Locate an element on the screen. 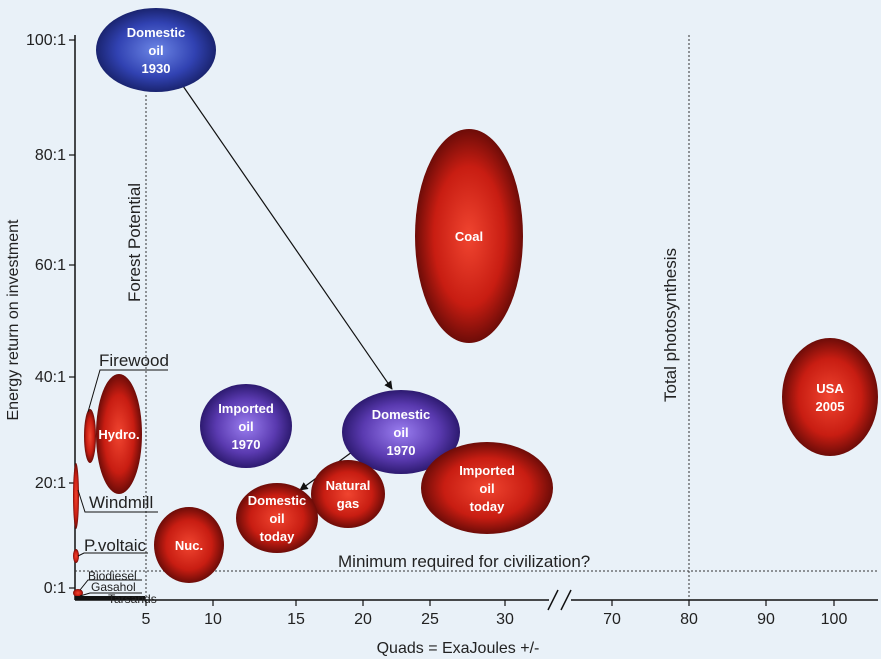  bubble-label: Hydro. is located at coordinates (118, 434).